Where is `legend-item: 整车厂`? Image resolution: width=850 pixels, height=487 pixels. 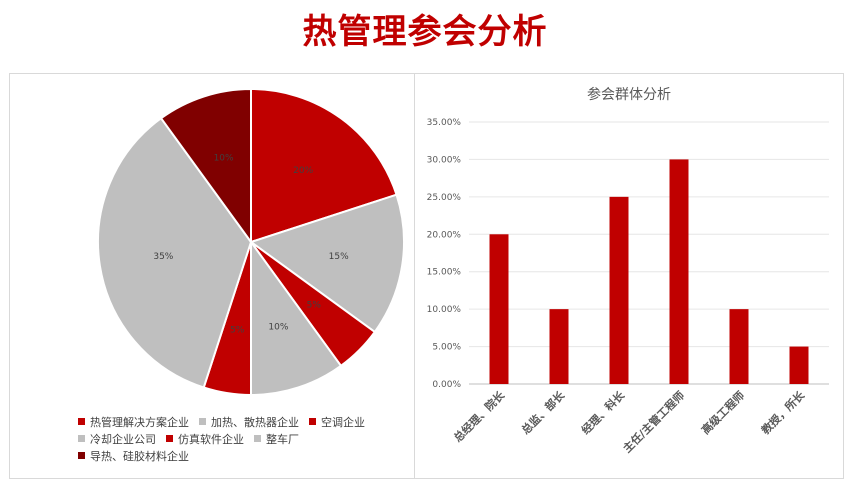
legend-item: 整车厂 is located at coordinates (276, 439).